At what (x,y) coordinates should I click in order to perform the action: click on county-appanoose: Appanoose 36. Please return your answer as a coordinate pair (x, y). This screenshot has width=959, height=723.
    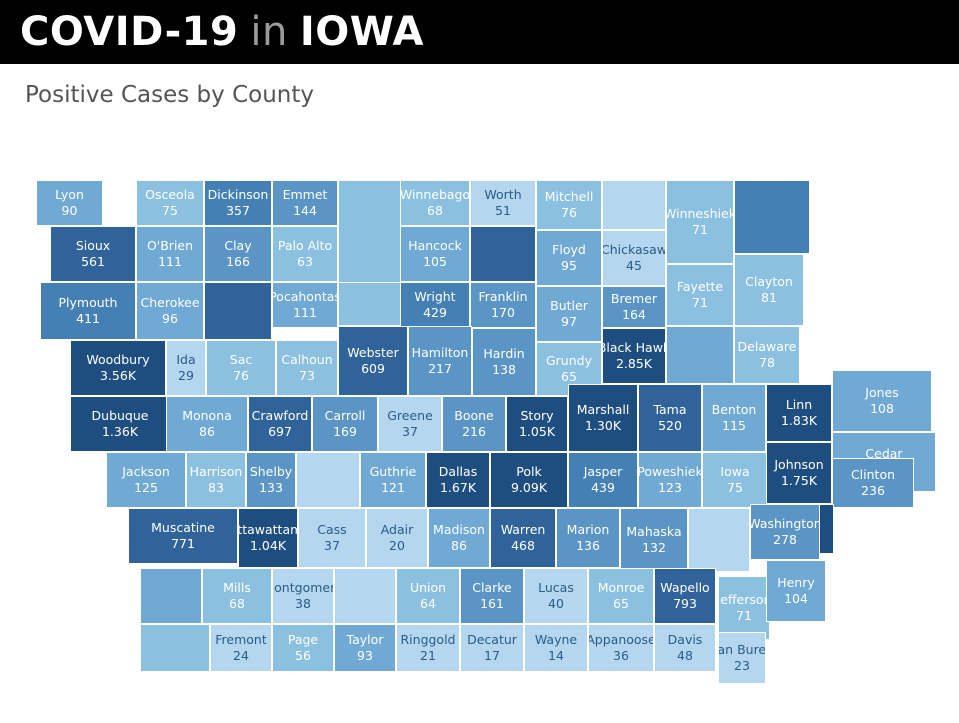
    Looking at the image, I should click on (621, 648).